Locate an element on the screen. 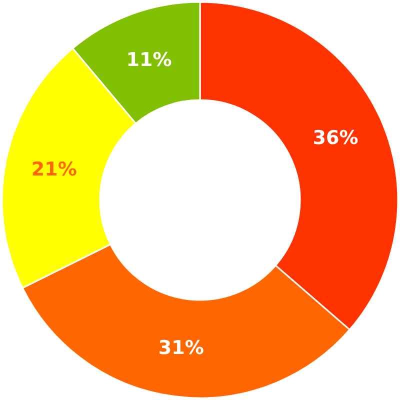 The image size is (400, 400). data-label: 31% is located at coordinates (181, 347).